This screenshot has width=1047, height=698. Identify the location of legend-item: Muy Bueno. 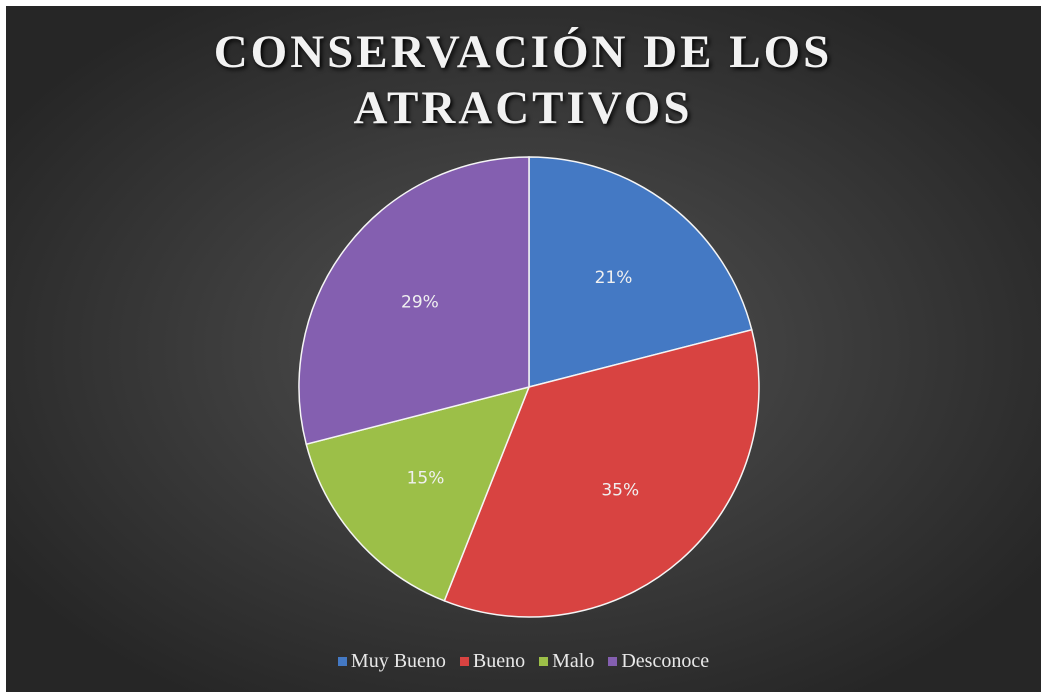
(391, 661).